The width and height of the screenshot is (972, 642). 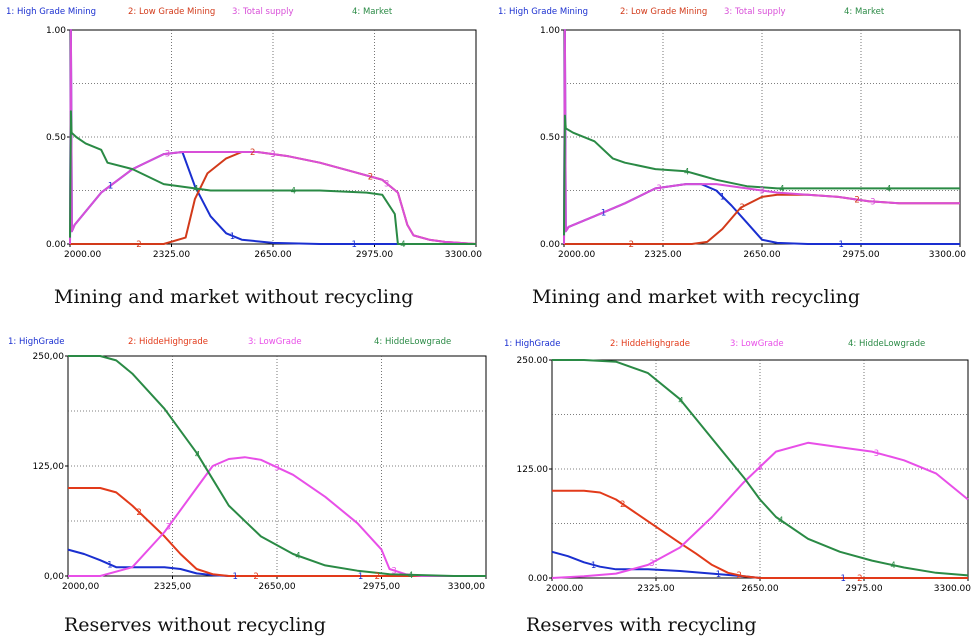 What do you see at coordinates (172, 587) in the screenshot?
I see `x-tick-label: 2325,00` at bounding box center [172, 587].